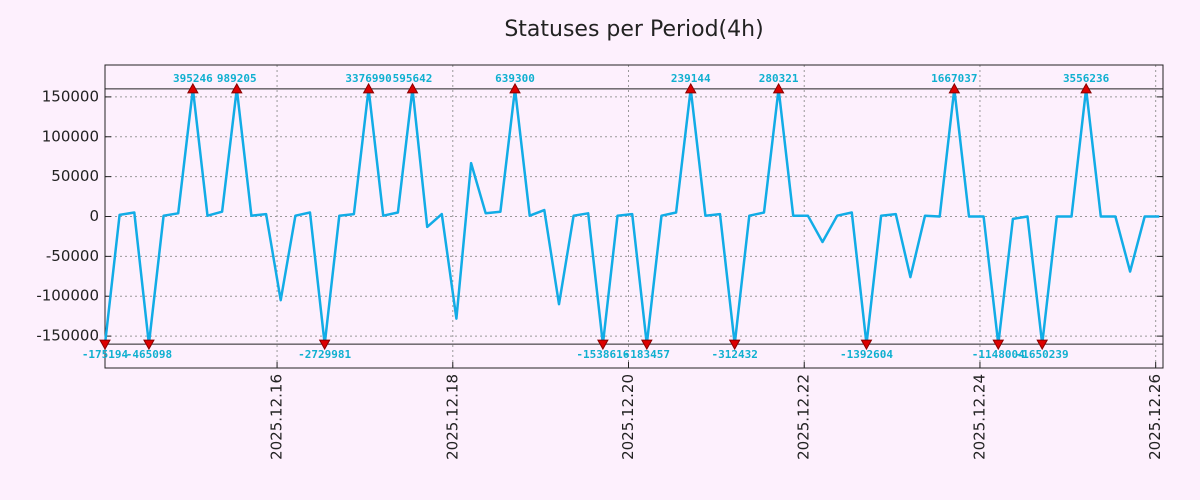 The image size is (1200, 500). I want to click on chart-title: Statuses per Period(4h), so click(633, 29).